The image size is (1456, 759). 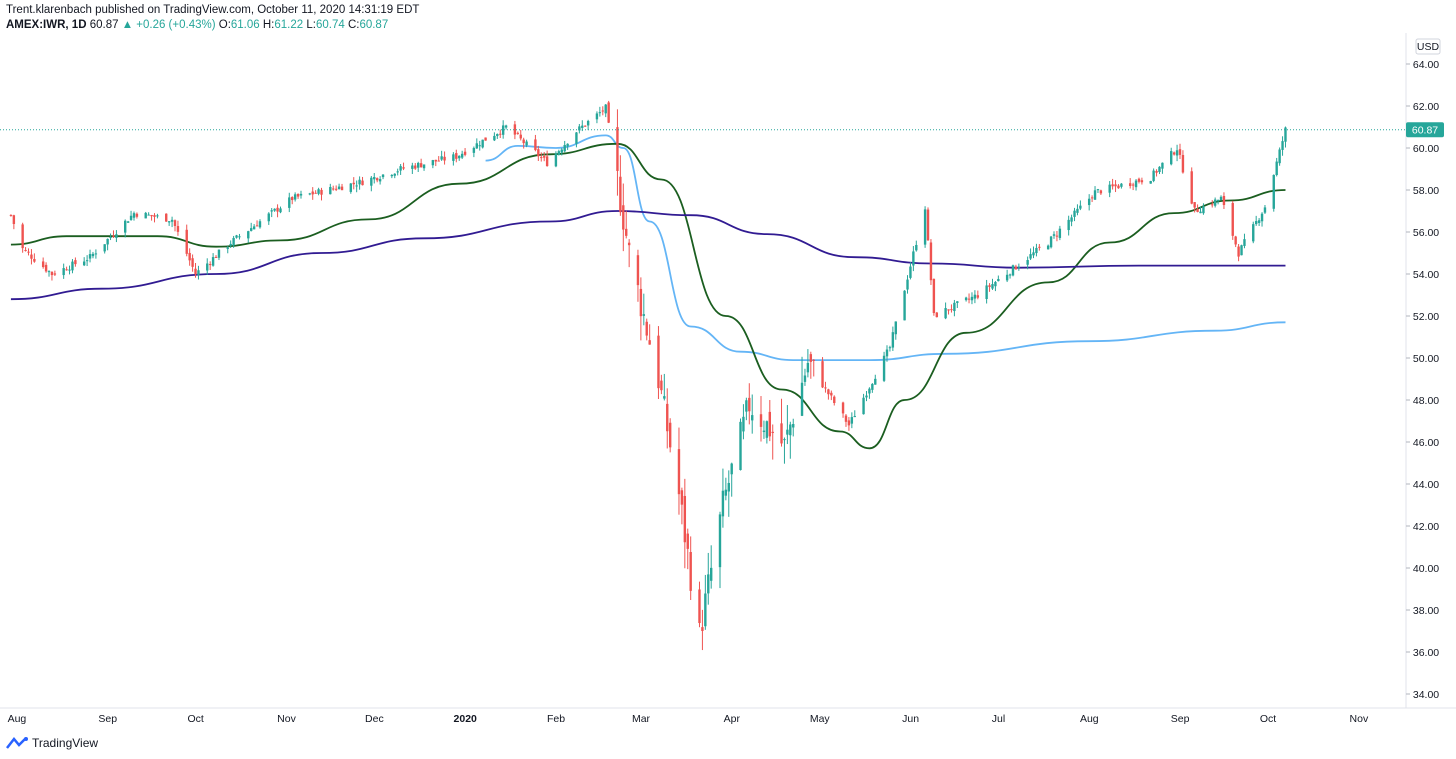 I want to click on footer-logo: TradingView, so click(x=52, y=743).